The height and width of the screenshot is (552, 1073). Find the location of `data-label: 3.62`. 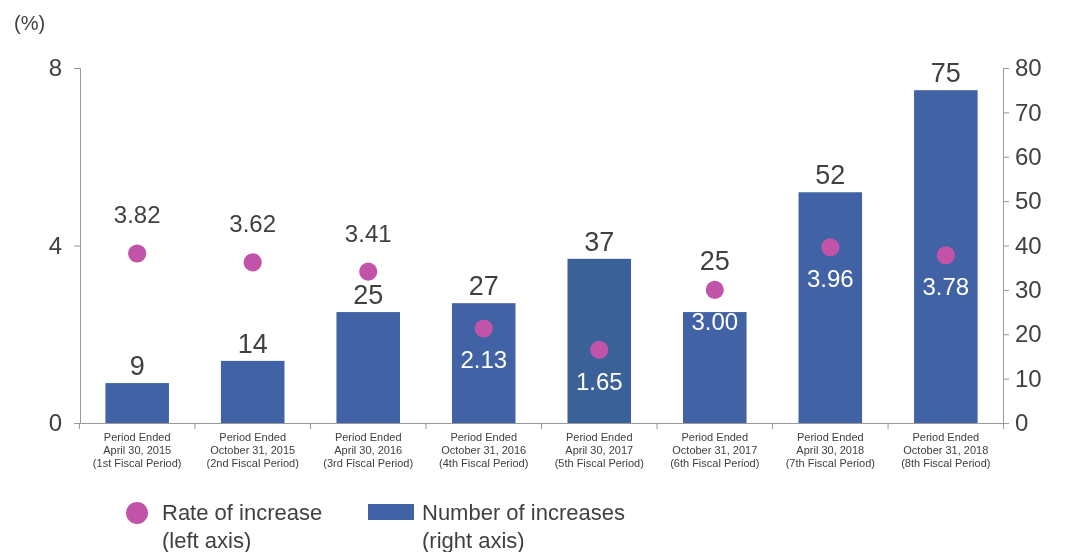

data-label: 3.62 is located at coordinates (253, 224).